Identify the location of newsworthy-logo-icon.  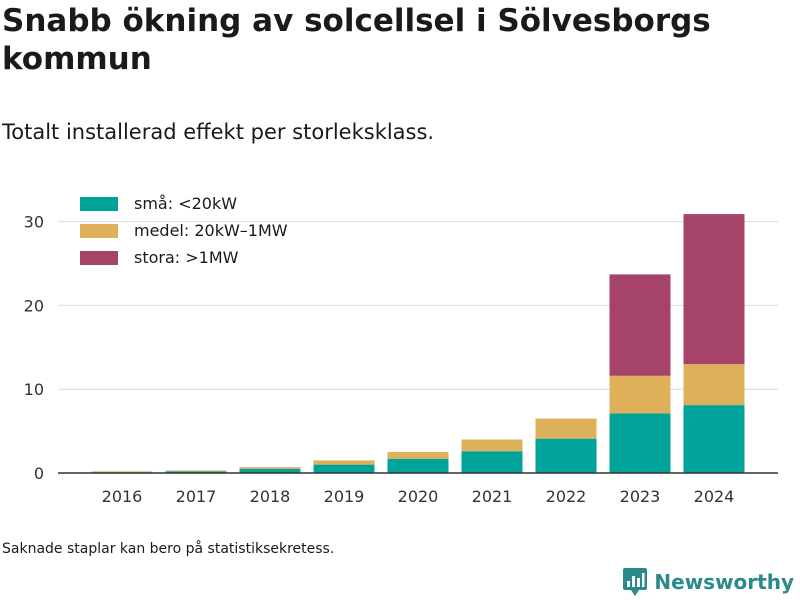
(635, 582).